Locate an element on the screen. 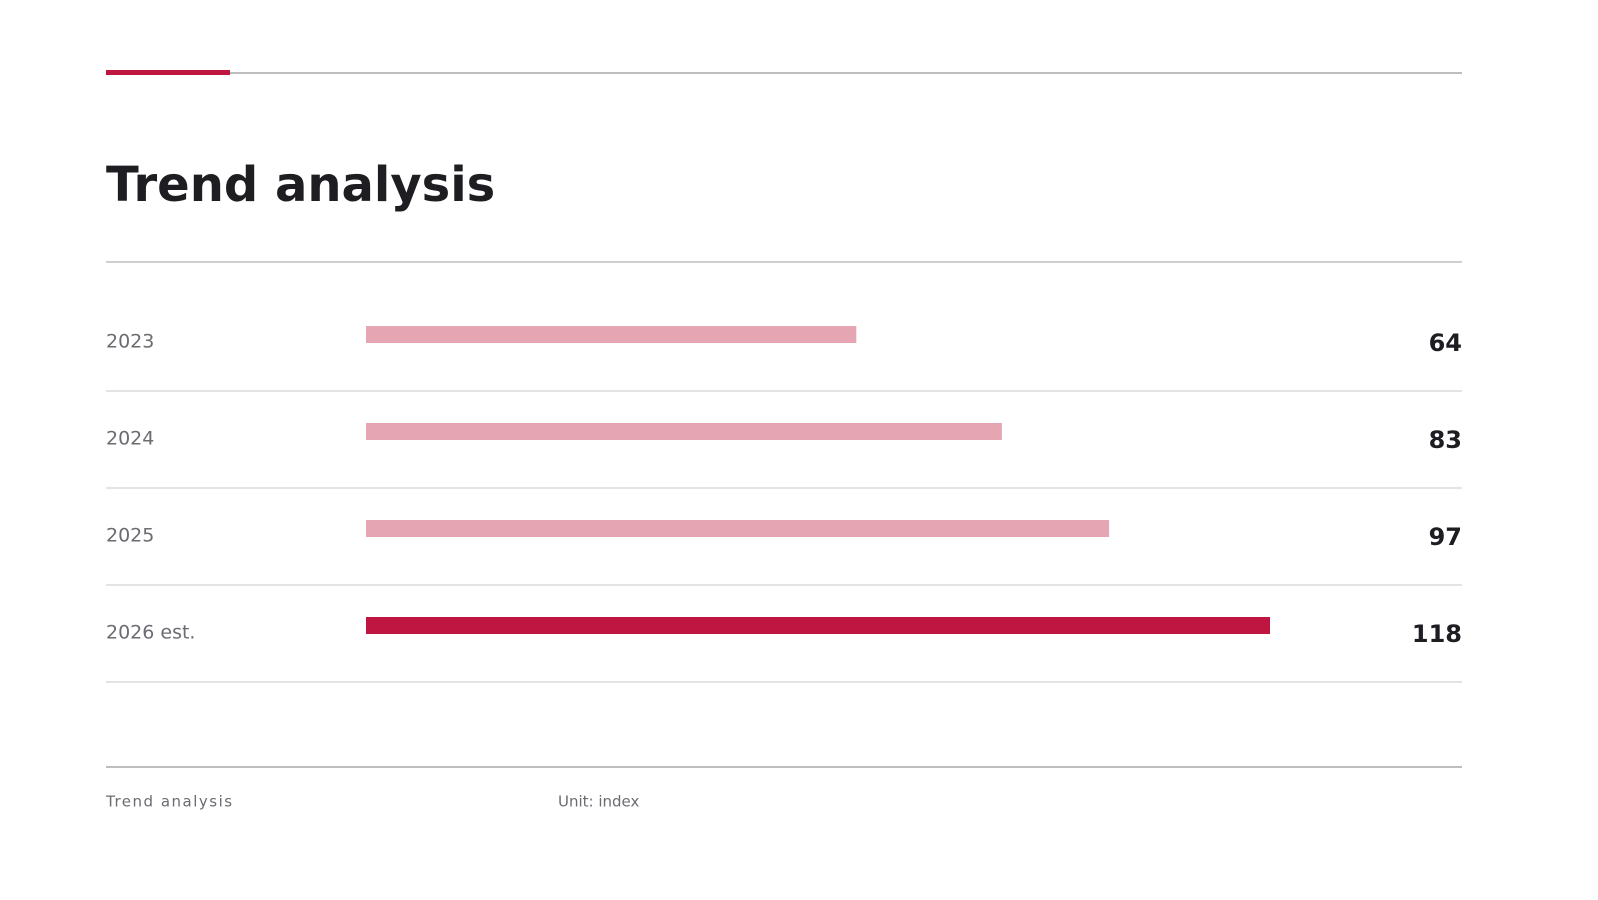 Image resolution: width=1598 pixels, height=900 pixels. row-label: 2023 is located at coordinates (130, 342).